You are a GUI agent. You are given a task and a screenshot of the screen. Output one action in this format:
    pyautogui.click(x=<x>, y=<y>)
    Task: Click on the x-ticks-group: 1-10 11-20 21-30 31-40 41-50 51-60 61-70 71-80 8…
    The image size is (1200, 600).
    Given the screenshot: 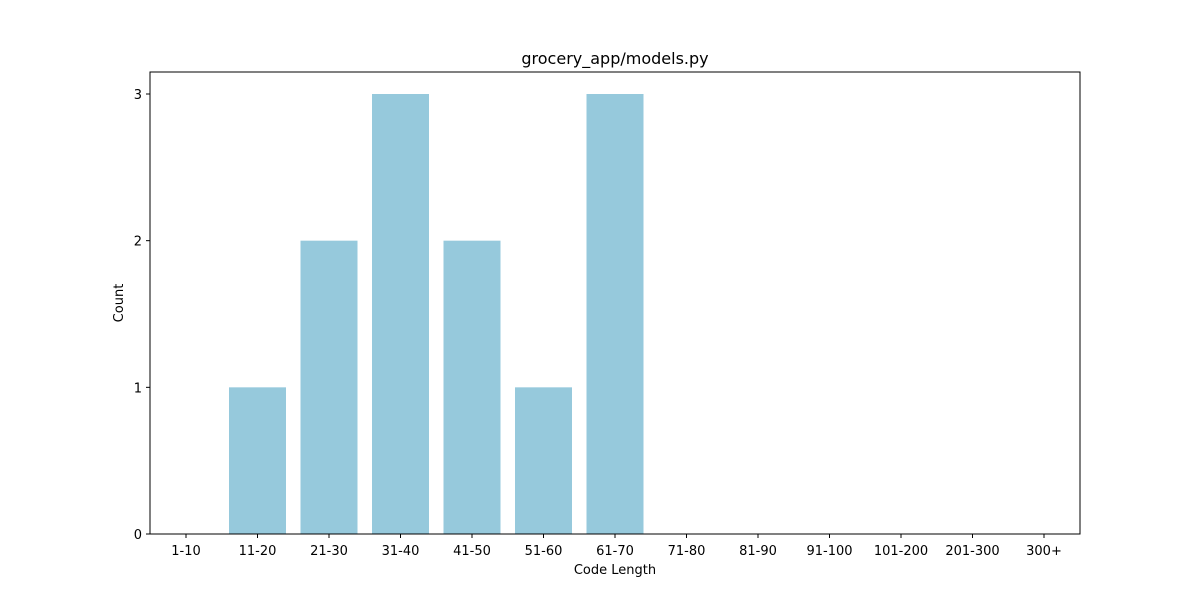 What is the action you would take?
    pyautogui.click(x=616, y=546)
    